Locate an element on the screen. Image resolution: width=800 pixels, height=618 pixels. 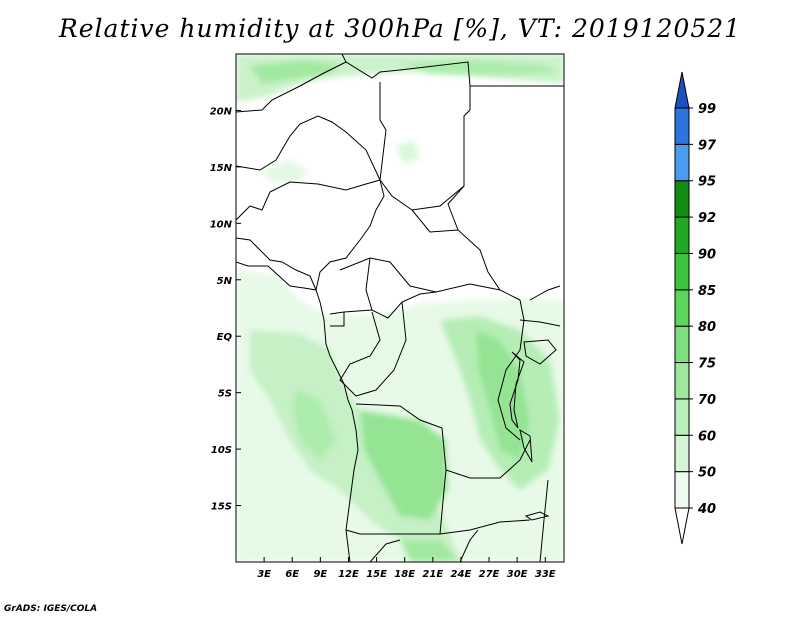
lat-tick-label: 15N is located at coordinates (221, 168).